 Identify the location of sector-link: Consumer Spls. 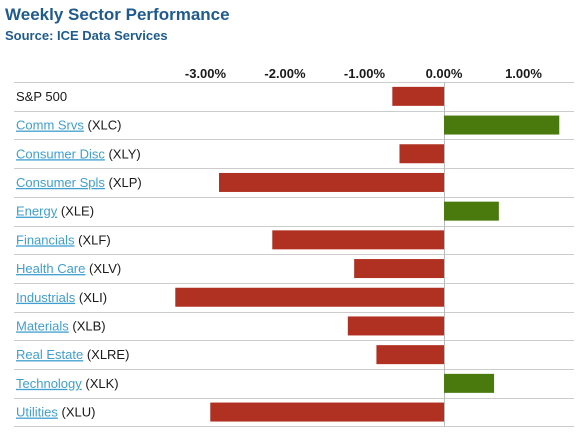
(60, 182).